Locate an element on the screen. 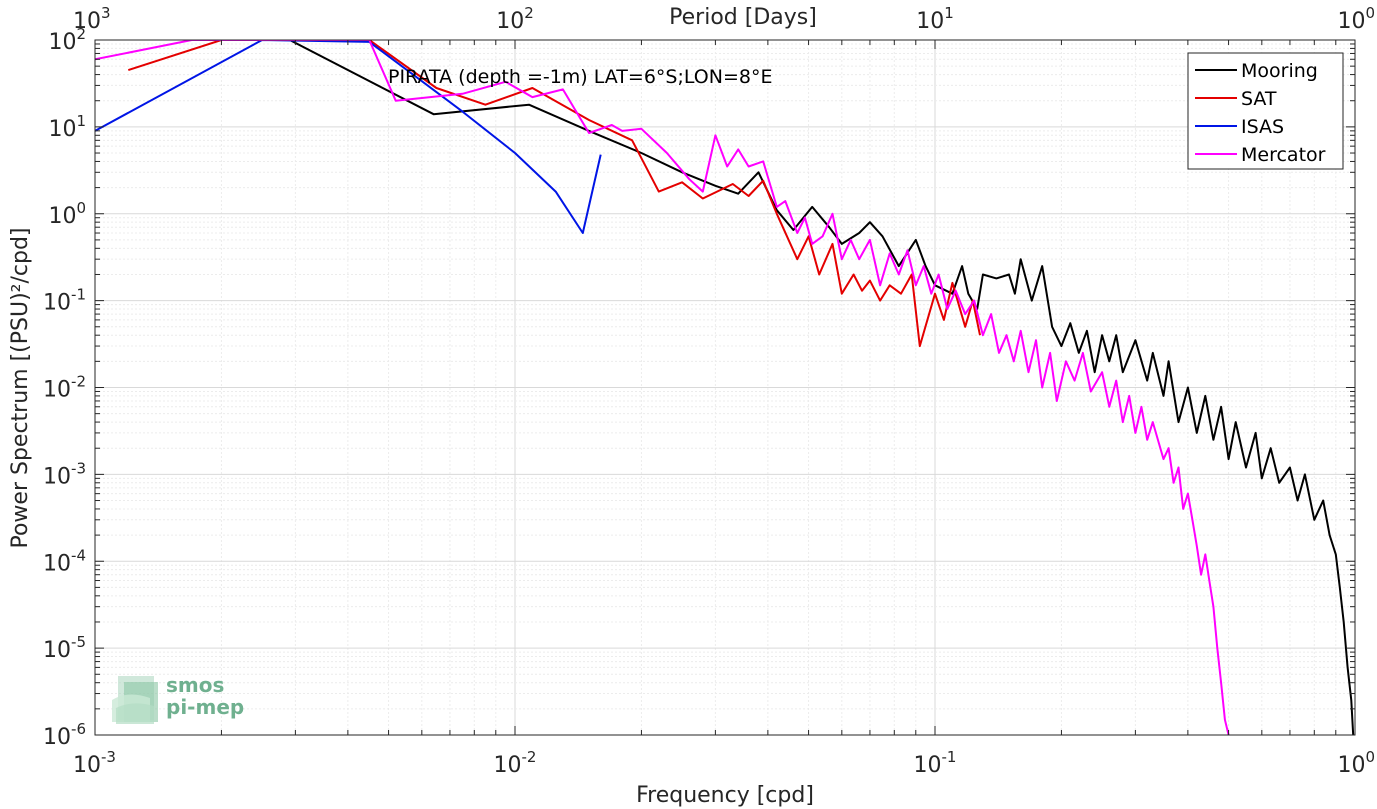 The width and height of the screenshot is (1377, 809). y-tick-label: 10⁰ is located at coordinates (67, 214).